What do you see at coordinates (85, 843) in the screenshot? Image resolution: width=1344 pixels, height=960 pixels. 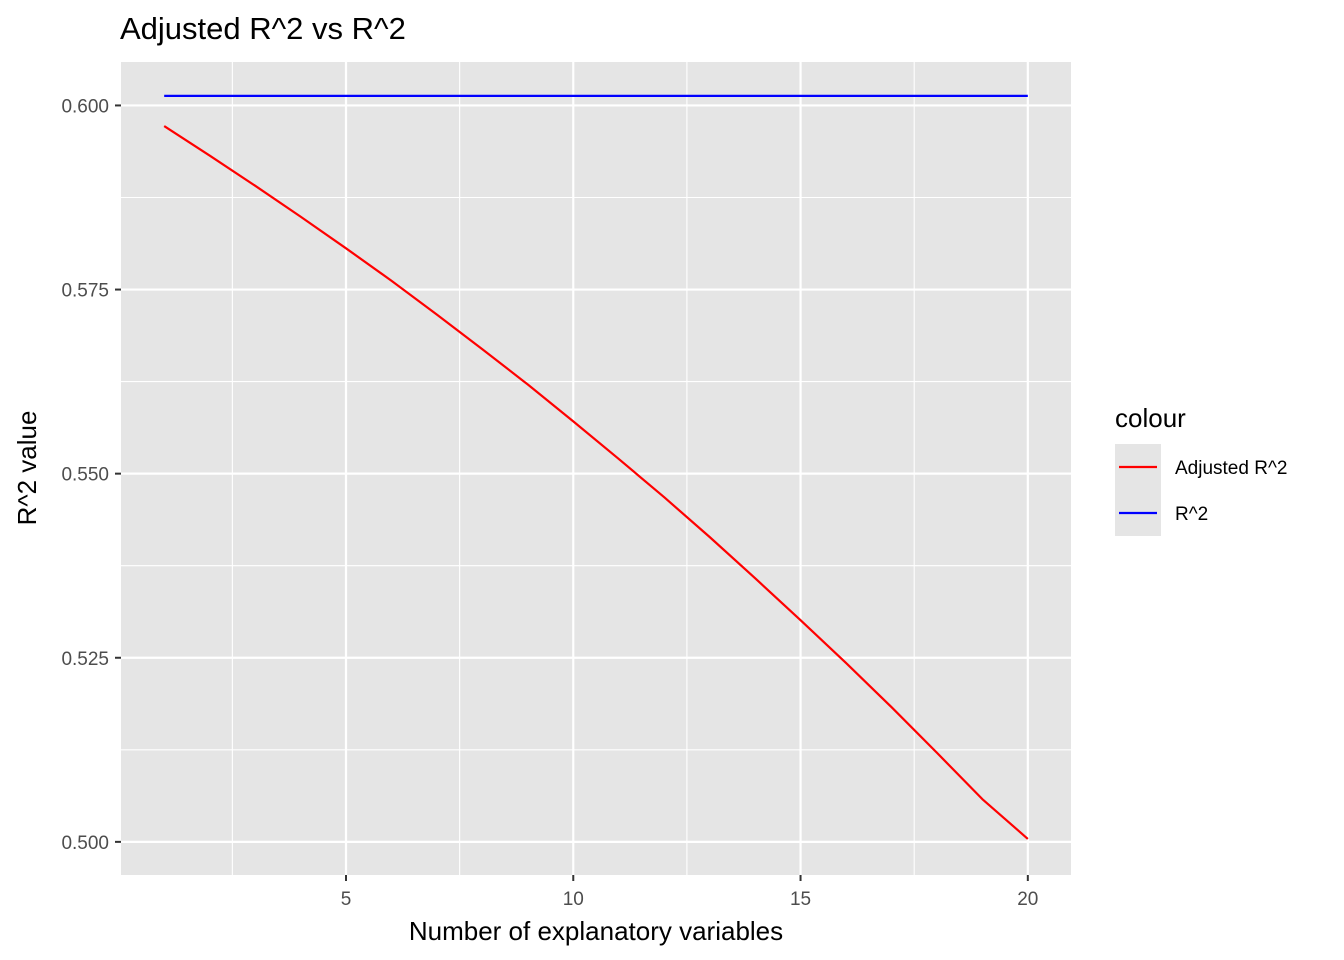 I see `y-tick-label-0: 0.500` at bounding box center [85, 843].